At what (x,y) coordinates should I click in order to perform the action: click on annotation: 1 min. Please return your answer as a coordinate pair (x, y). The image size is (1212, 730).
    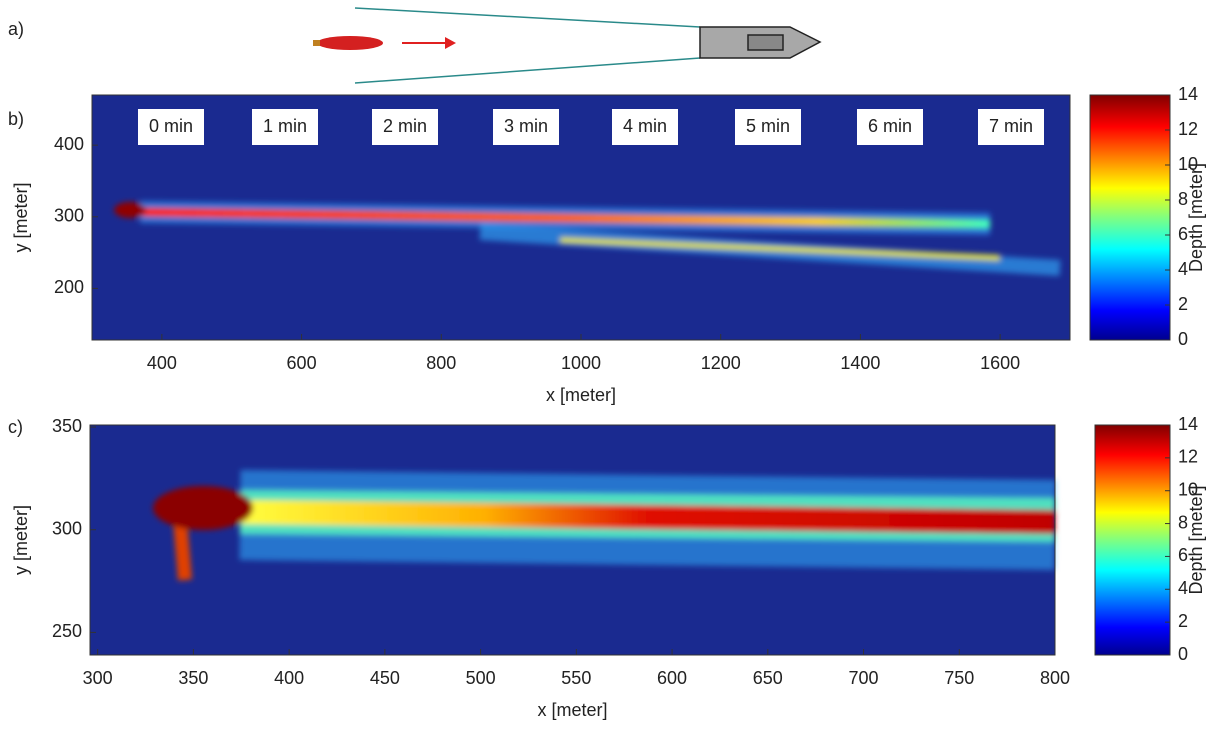
    Looking at the image, I should click on (285, 126).